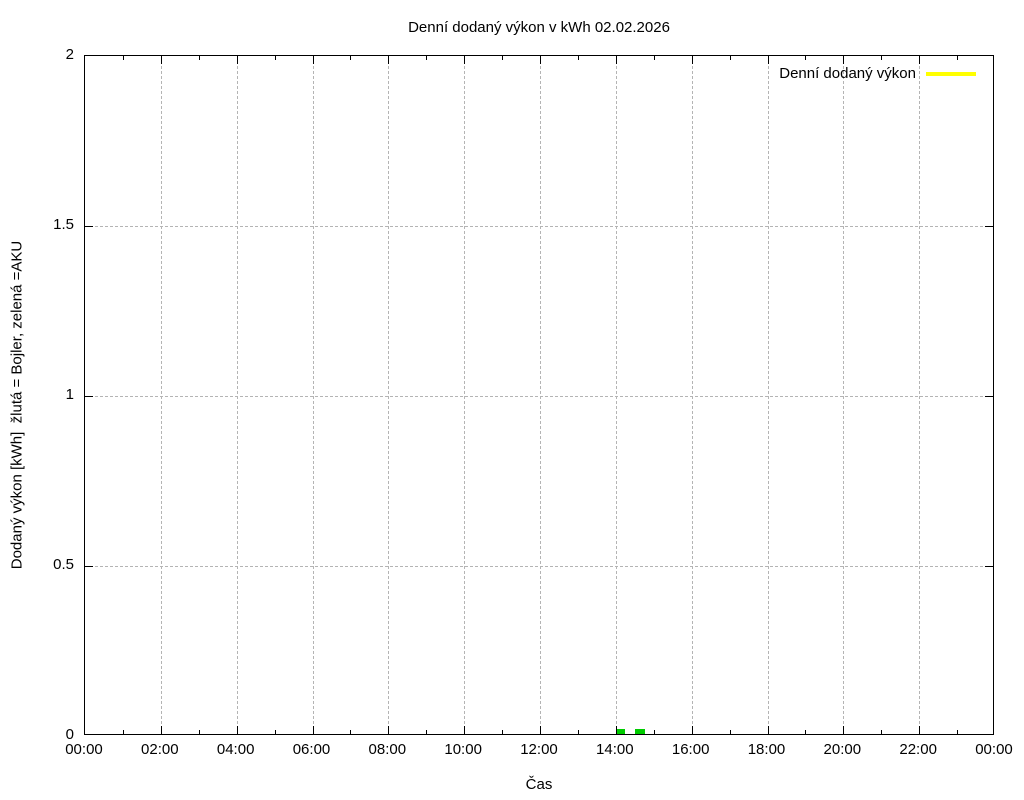 This screenshot has width=1024, height=800. I want to click on x-tick-label: 04:00, so click(235, 749).